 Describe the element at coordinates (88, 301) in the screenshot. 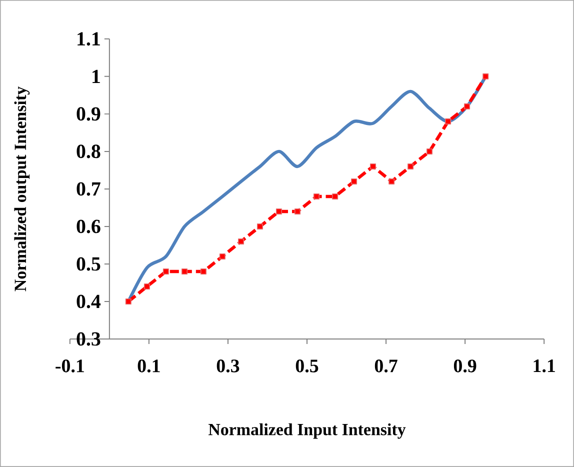

I see `y-tick-label: 0.4` at that location.